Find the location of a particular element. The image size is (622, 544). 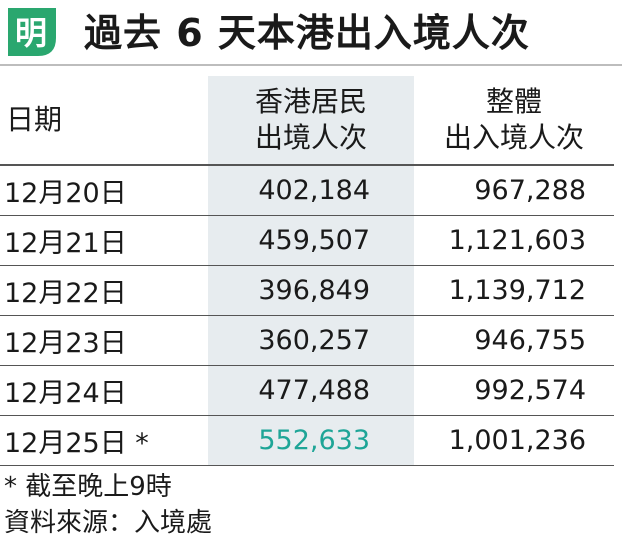

table-row: 12月22日 396,849 1,139,712 is located at coordinates (307, 290).